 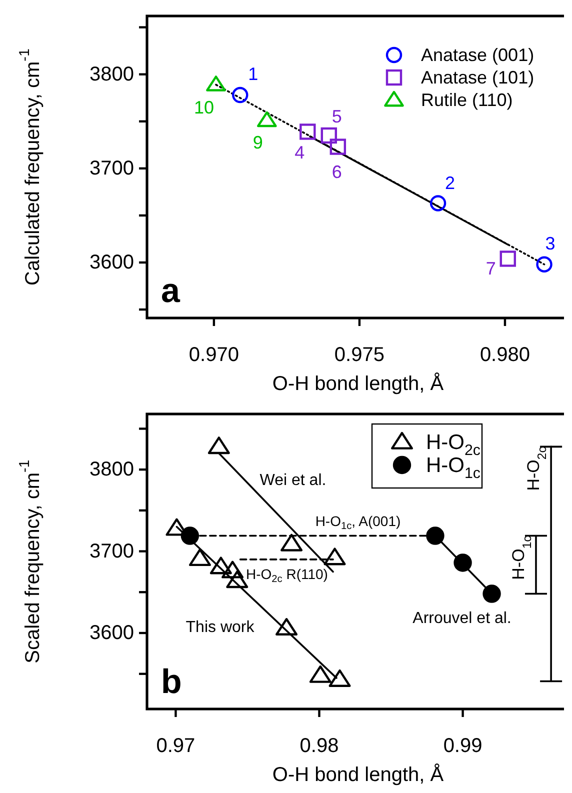 I want to click on x-tick-label: 0.970, so click(x=213, y=355).